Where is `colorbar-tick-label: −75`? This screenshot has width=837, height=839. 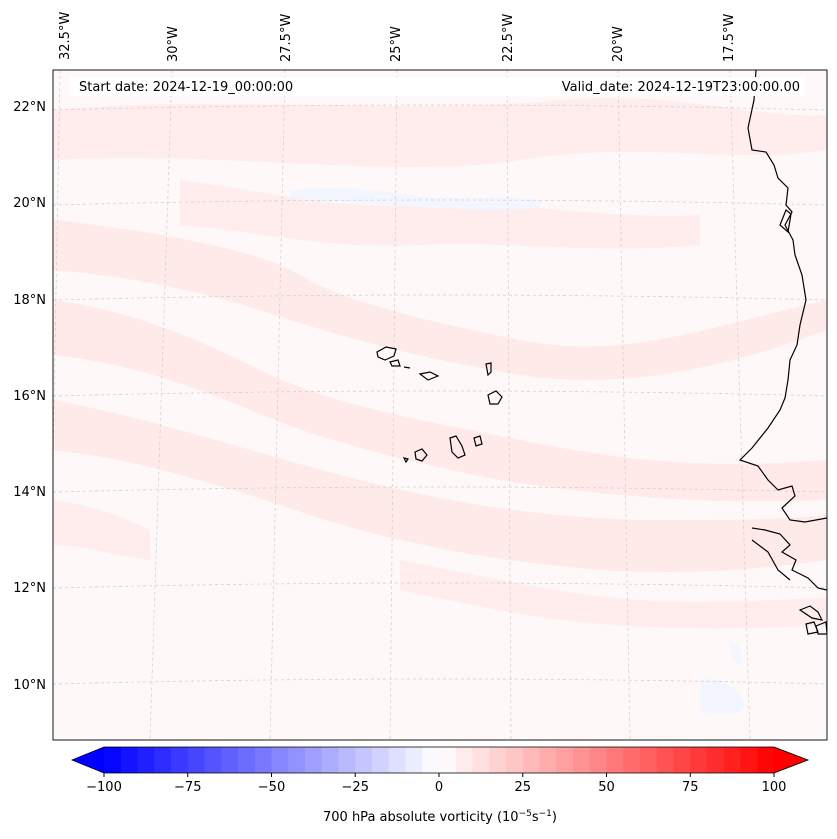 colorbar-tick-label: −75 is located at coordinates (187, 787).